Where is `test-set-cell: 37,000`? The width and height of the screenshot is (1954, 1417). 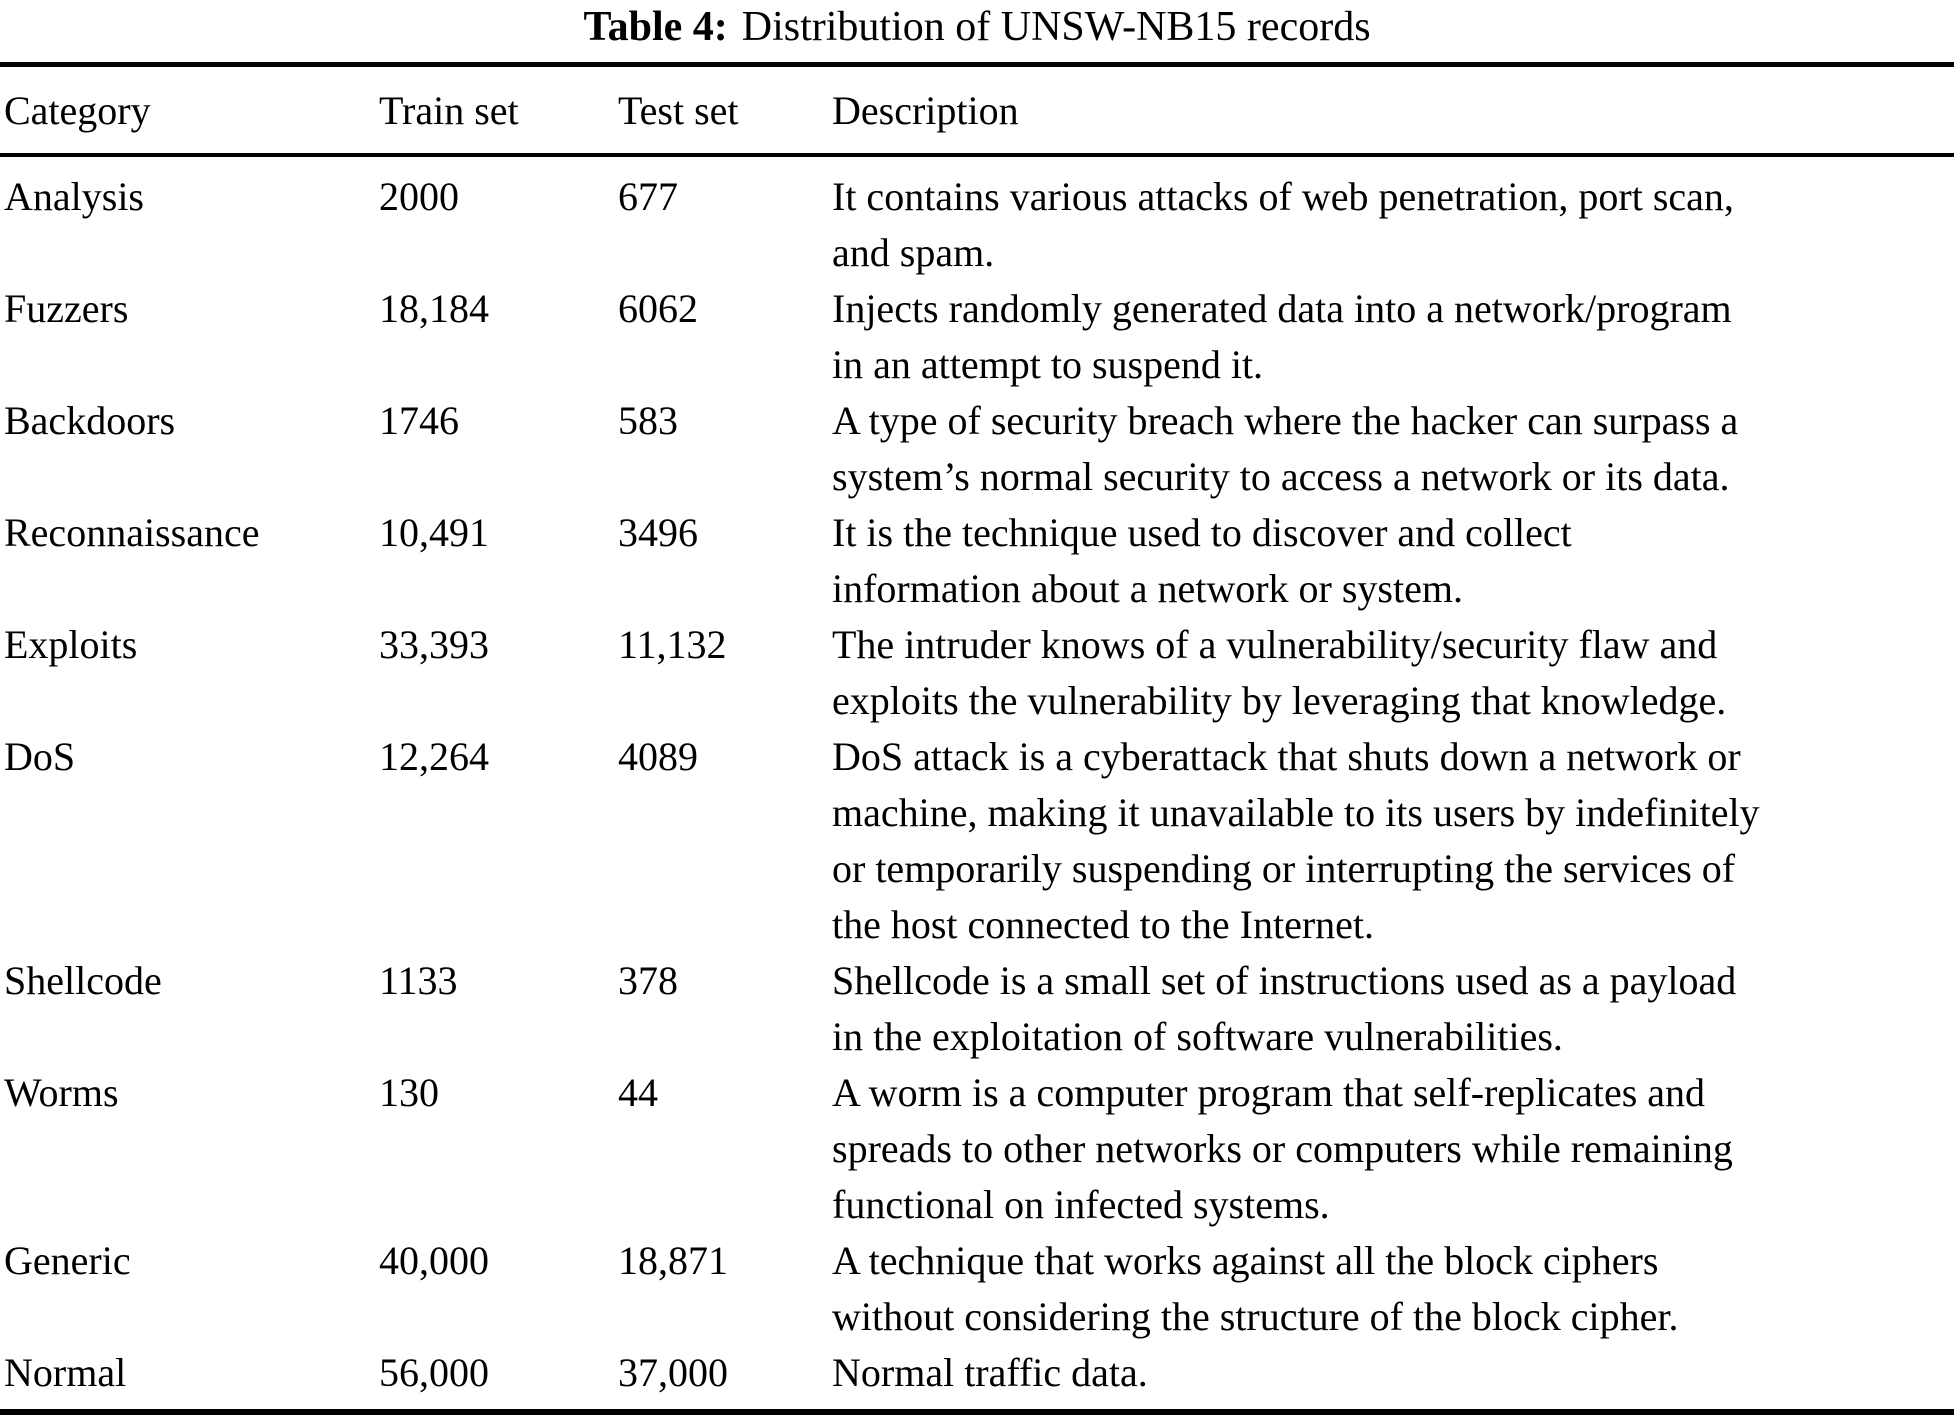
test-set-cell: 37,000 is located at coordinates (673, 1372).